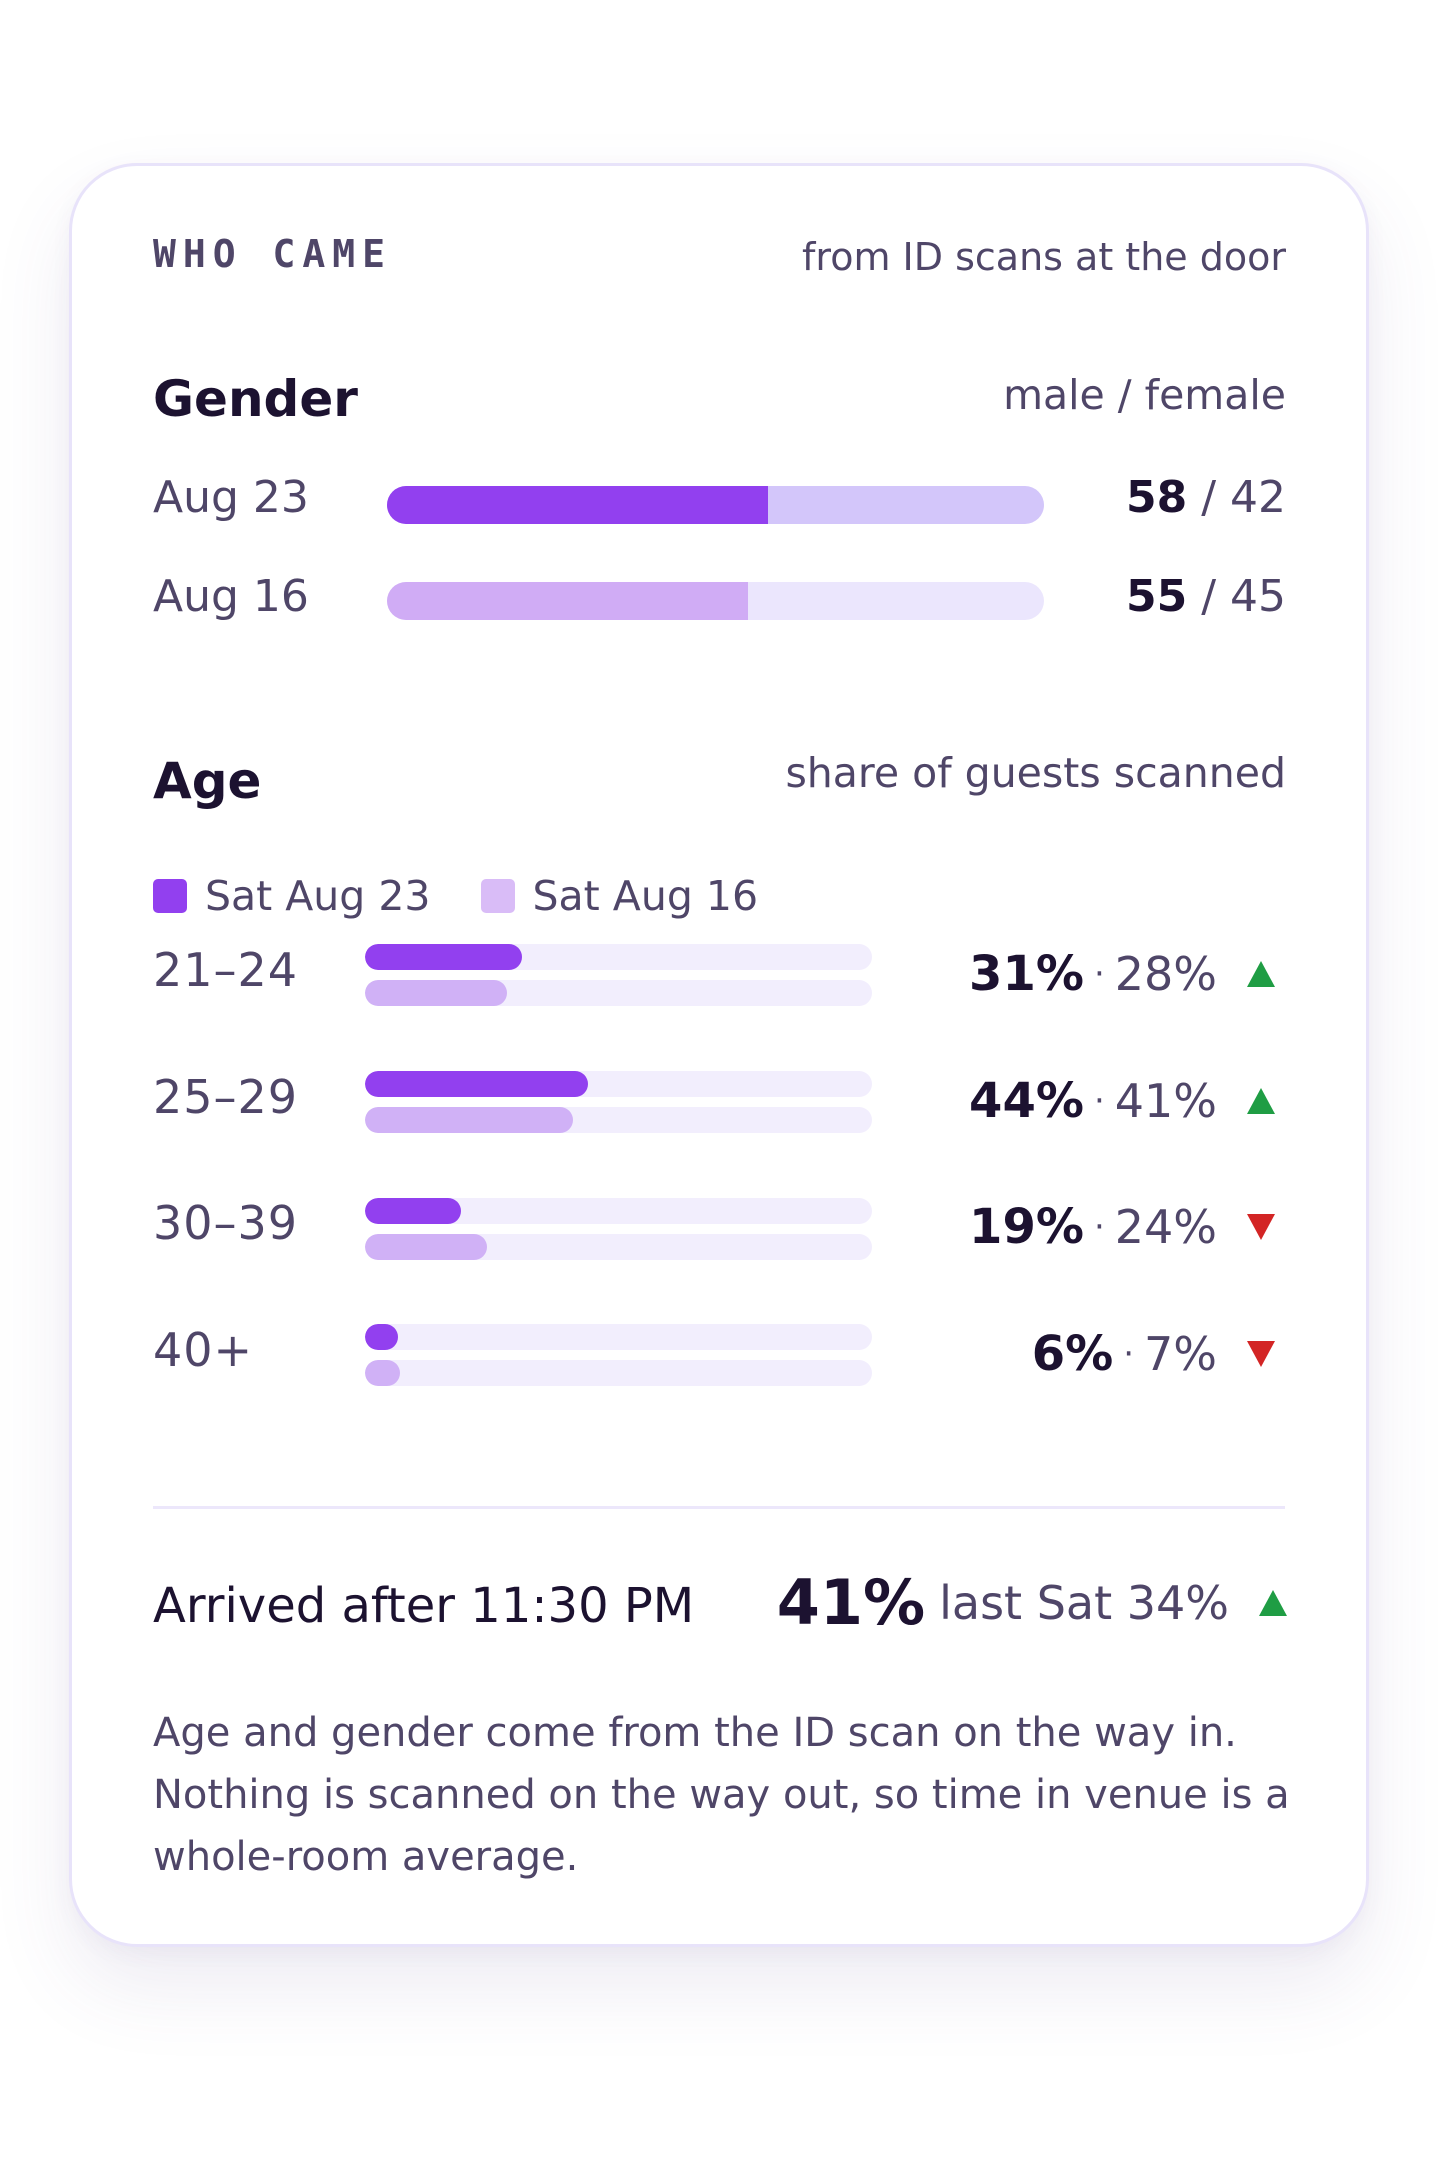 This screenshot has height=2160, width=1440. Describe the element at coordinates (1084, 1602) in the screenshot. I see `late-arrivals-comparison: last Sat 34%` at that location.